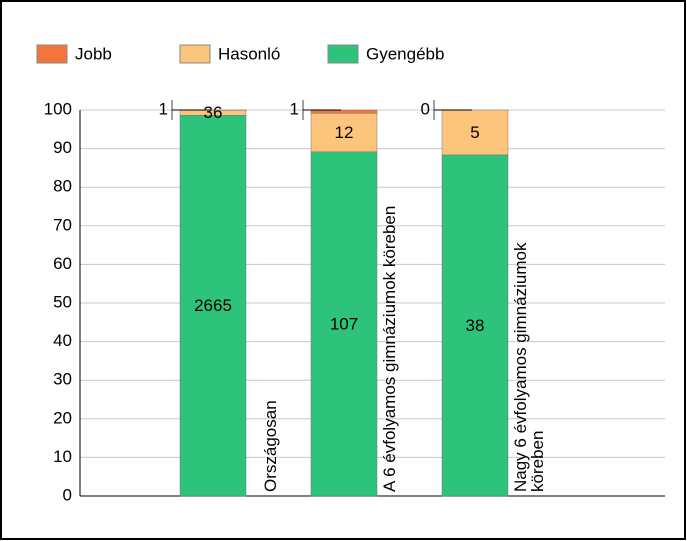 The image size is (687, 541). Describe the element at coordinates (62, 340) in the screenshot. I see `y-tick-label: 40` at that location.